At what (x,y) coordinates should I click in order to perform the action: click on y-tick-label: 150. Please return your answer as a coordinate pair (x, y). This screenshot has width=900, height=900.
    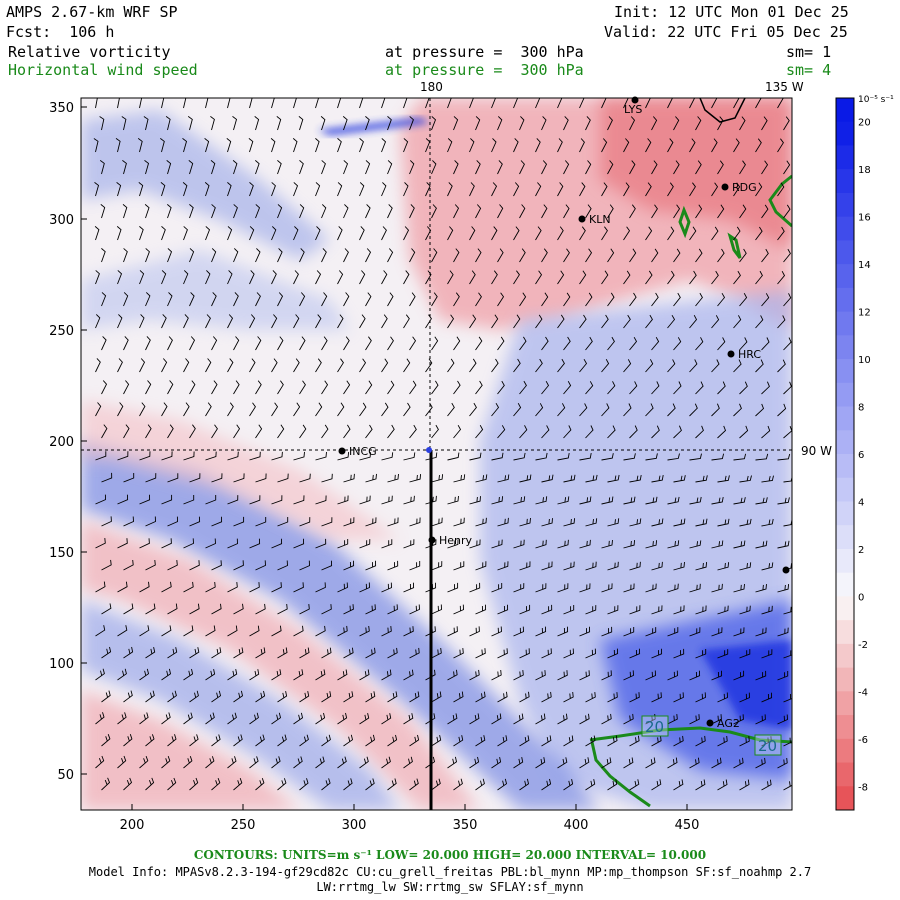
    Looking at the image, I should click on (61, 553).